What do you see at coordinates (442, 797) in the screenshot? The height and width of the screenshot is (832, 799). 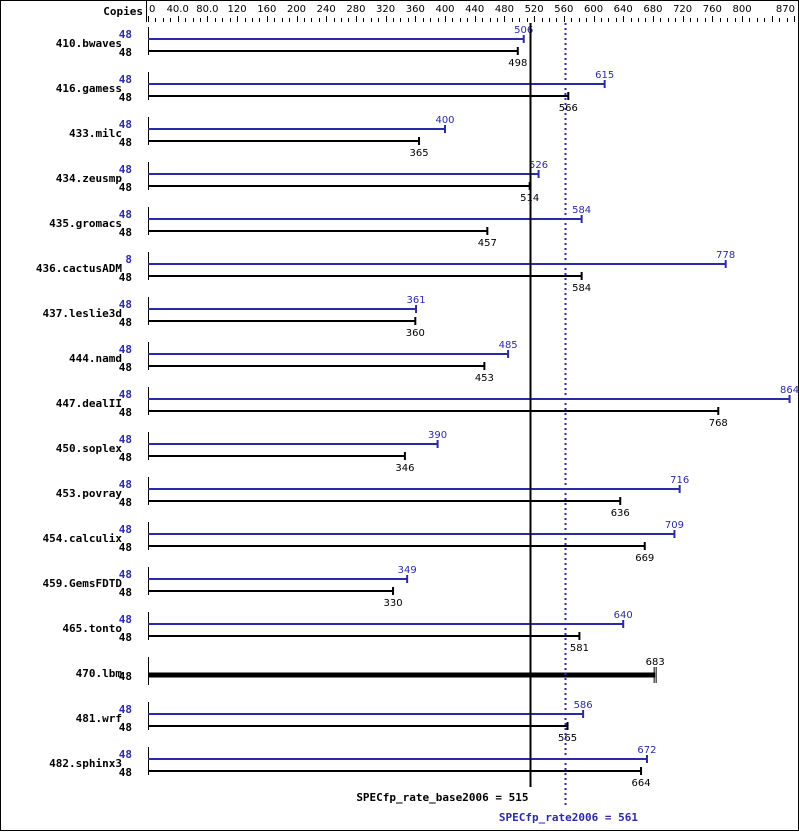 I see `base-reference-label: SPECfp_rate_base2006 = 515` at bounding box center [442, 797].